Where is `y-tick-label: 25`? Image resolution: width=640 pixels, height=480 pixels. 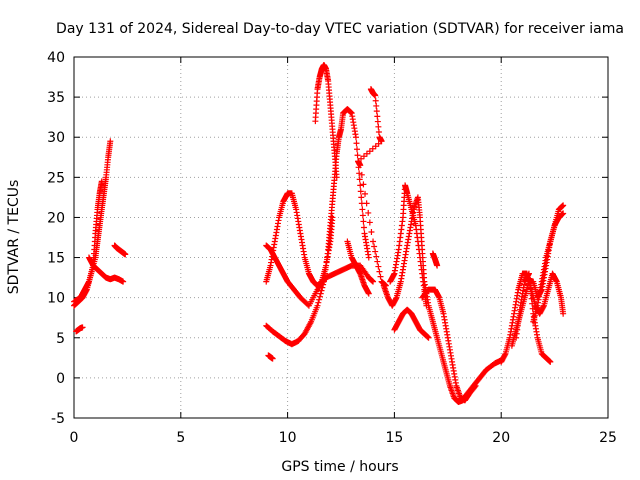
y-tick-label: 25 is located at coordinates (56, 178).